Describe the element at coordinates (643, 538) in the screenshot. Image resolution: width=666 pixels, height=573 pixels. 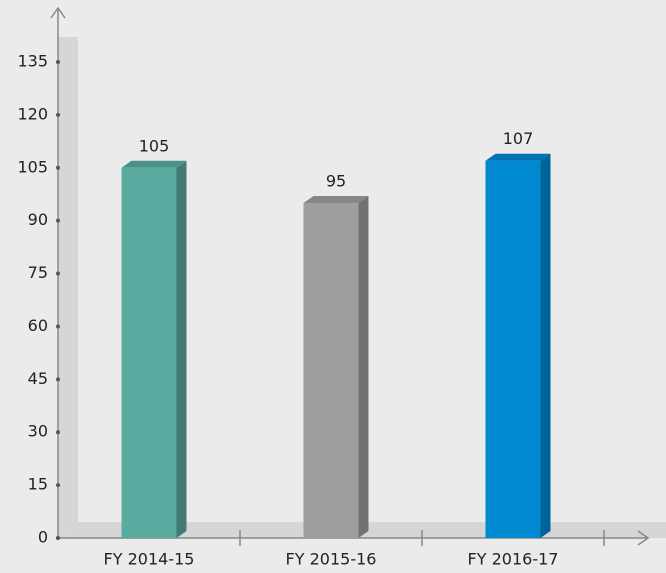
I see `x-axis-arrow` at that location.